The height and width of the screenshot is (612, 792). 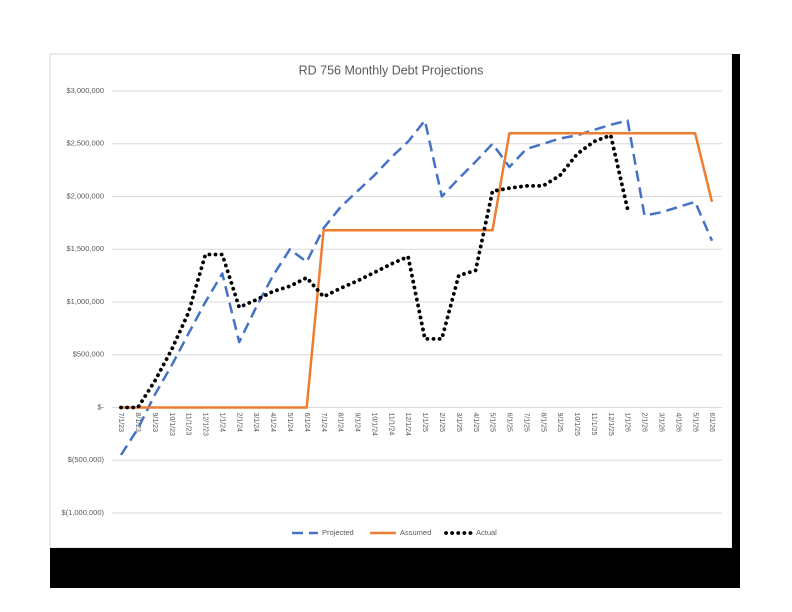 I want to click on x-tick-label: 7/1/25, so click(x=525, y=423).